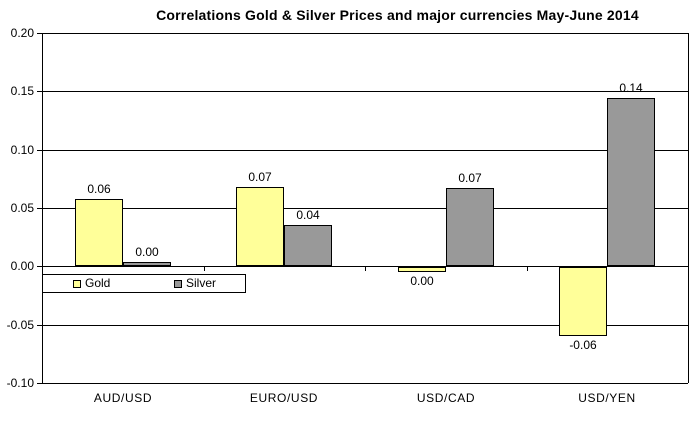  Describe the element at coordinates (22, 33) in the screenshot. I see `y-tick-label: 0.20` at that location.